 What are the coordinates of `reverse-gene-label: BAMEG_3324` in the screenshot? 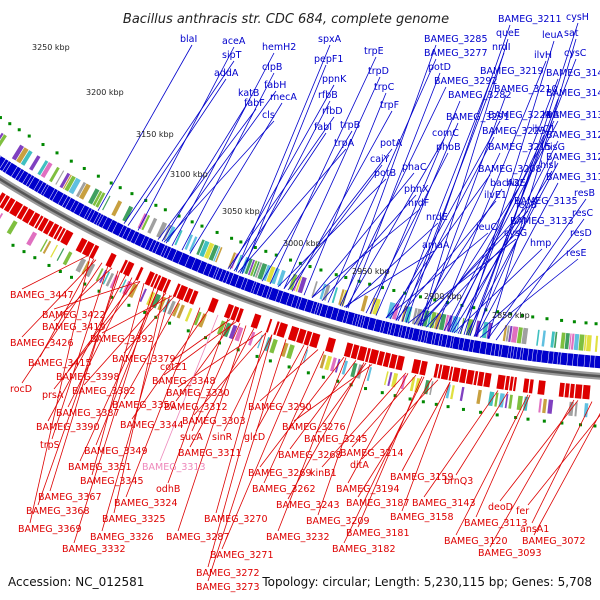 It's located at (146, 503).